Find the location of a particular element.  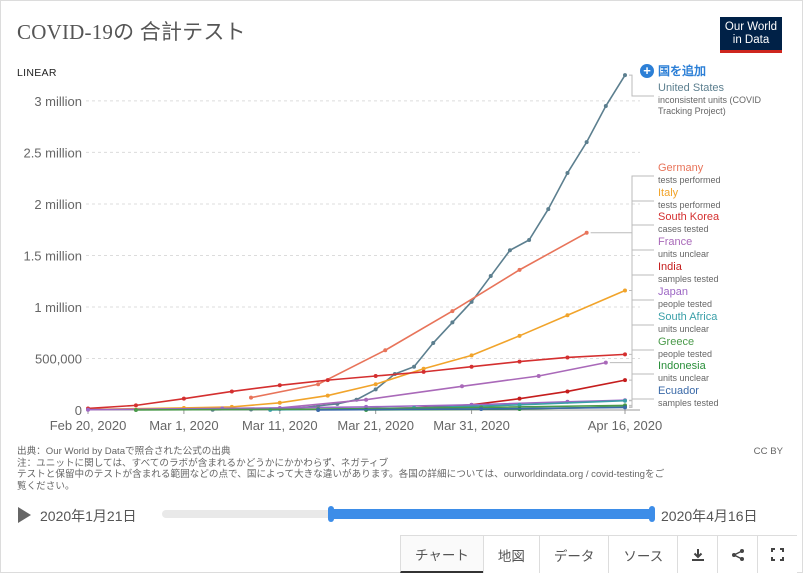

tab-sources: ソース is located at coordinates (643, 554).